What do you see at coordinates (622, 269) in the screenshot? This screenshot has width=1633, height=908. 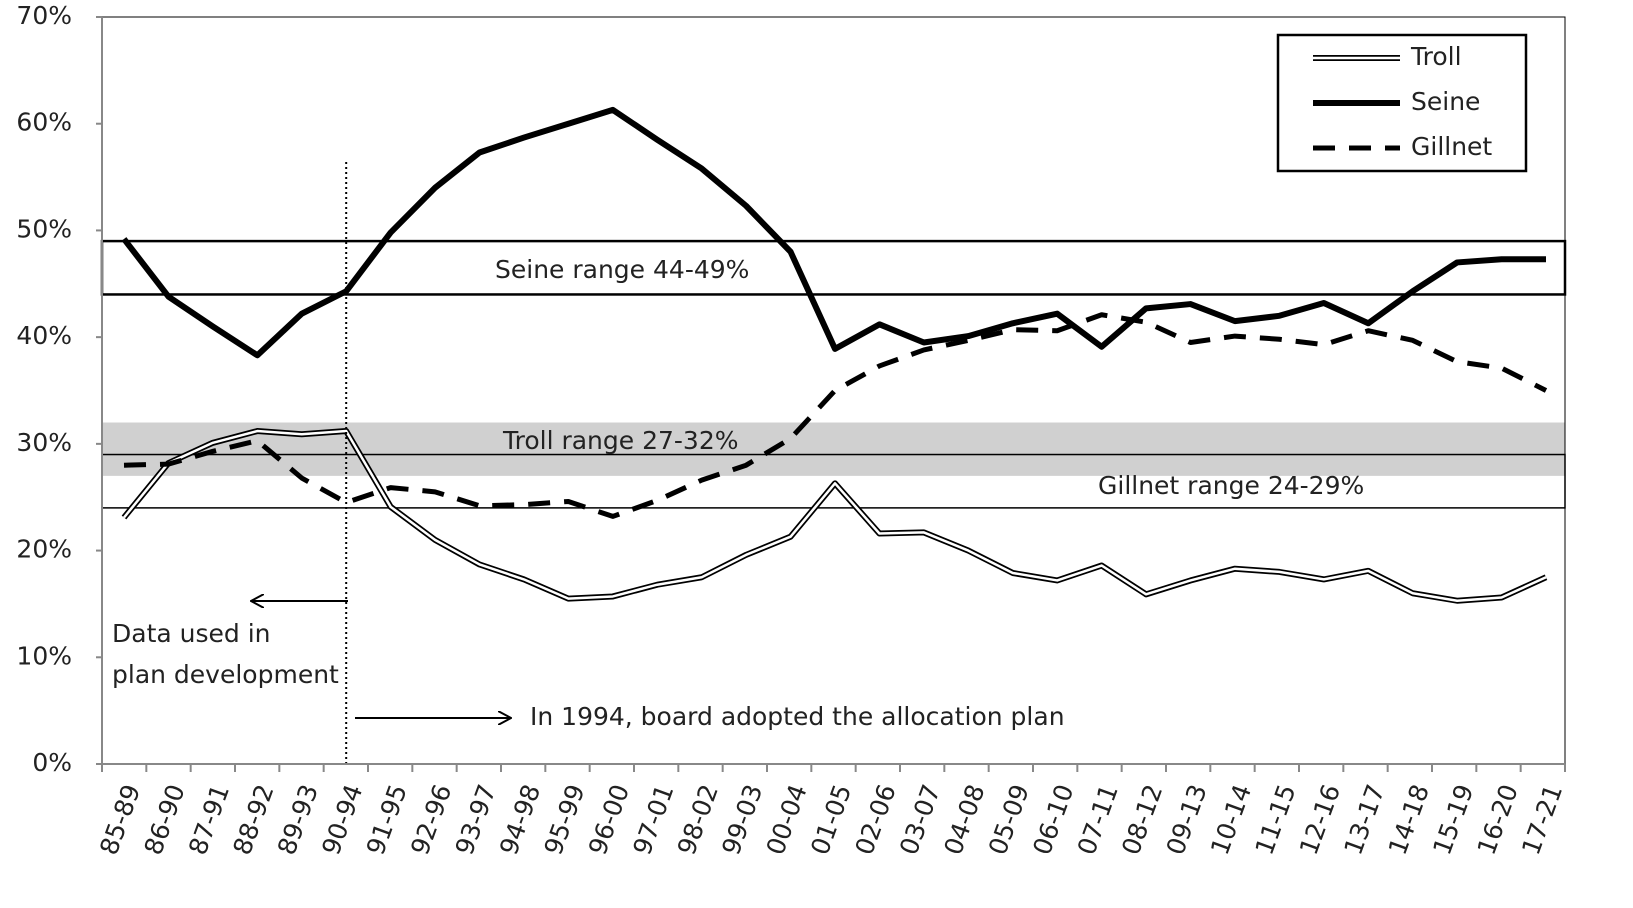 I see `range-label: Seine range 44-49%` at bounding box center [622, 269].